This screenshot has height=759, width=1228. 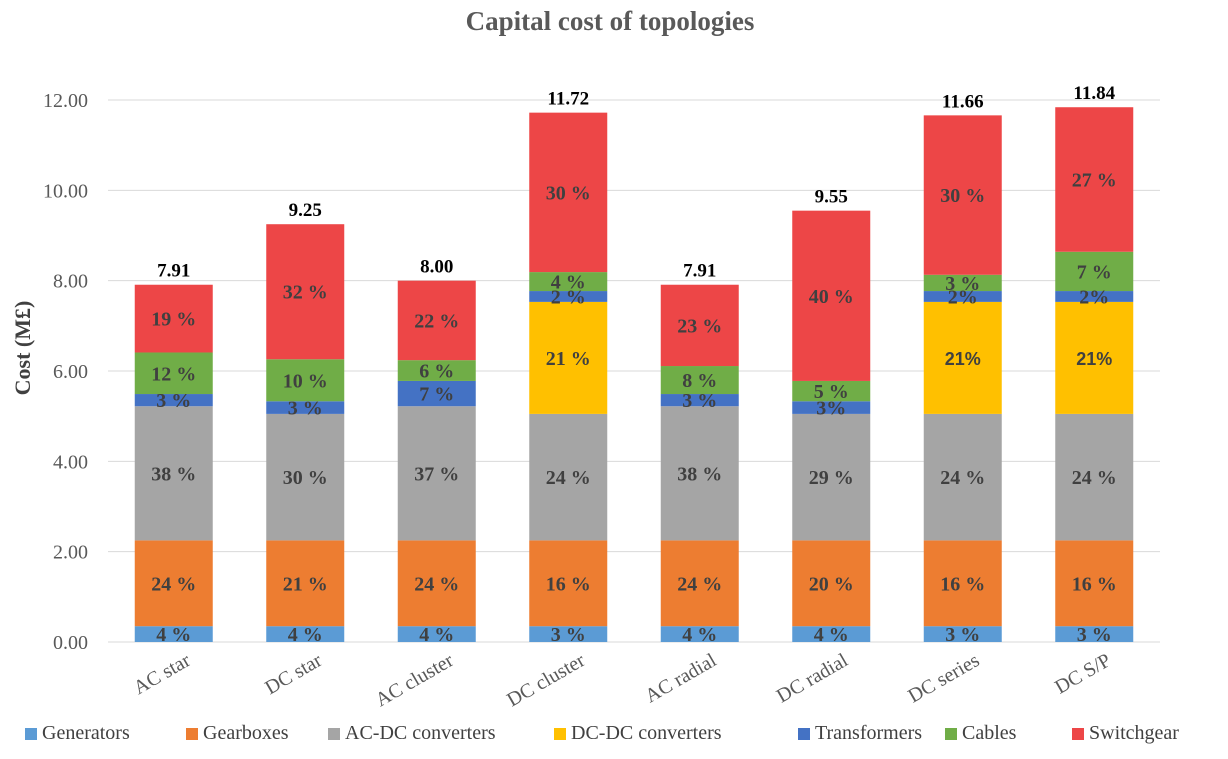 What do you see at coordinates (831, 197) in the screenshot?
I see `total-label: 9.55` at bounding box center [831, 197].